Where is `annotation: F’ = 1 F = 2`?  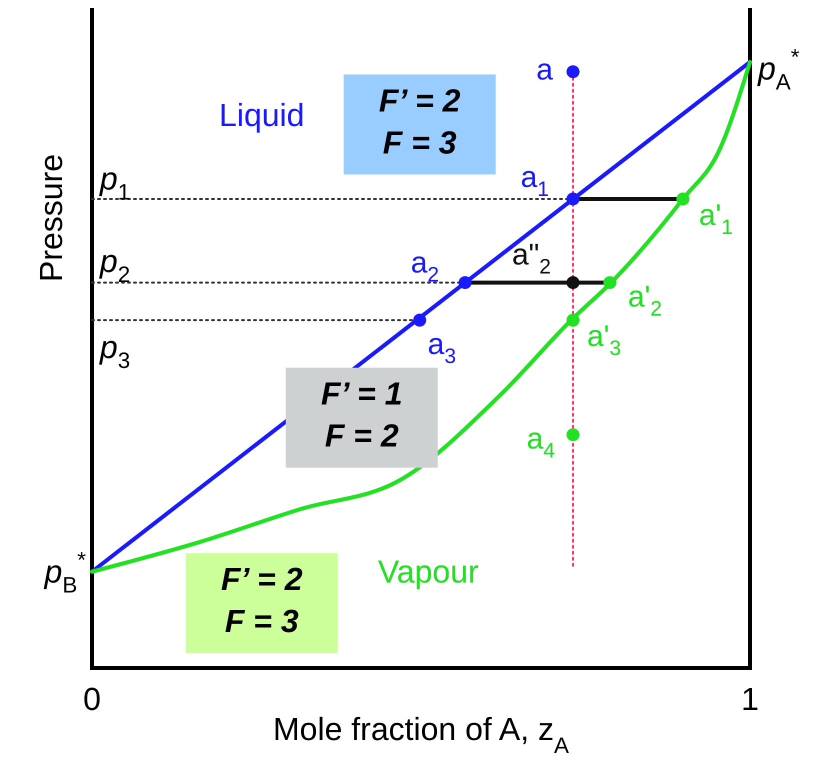 annotation: F’ = 1 F = 2 is located at coordinates (362, 415).